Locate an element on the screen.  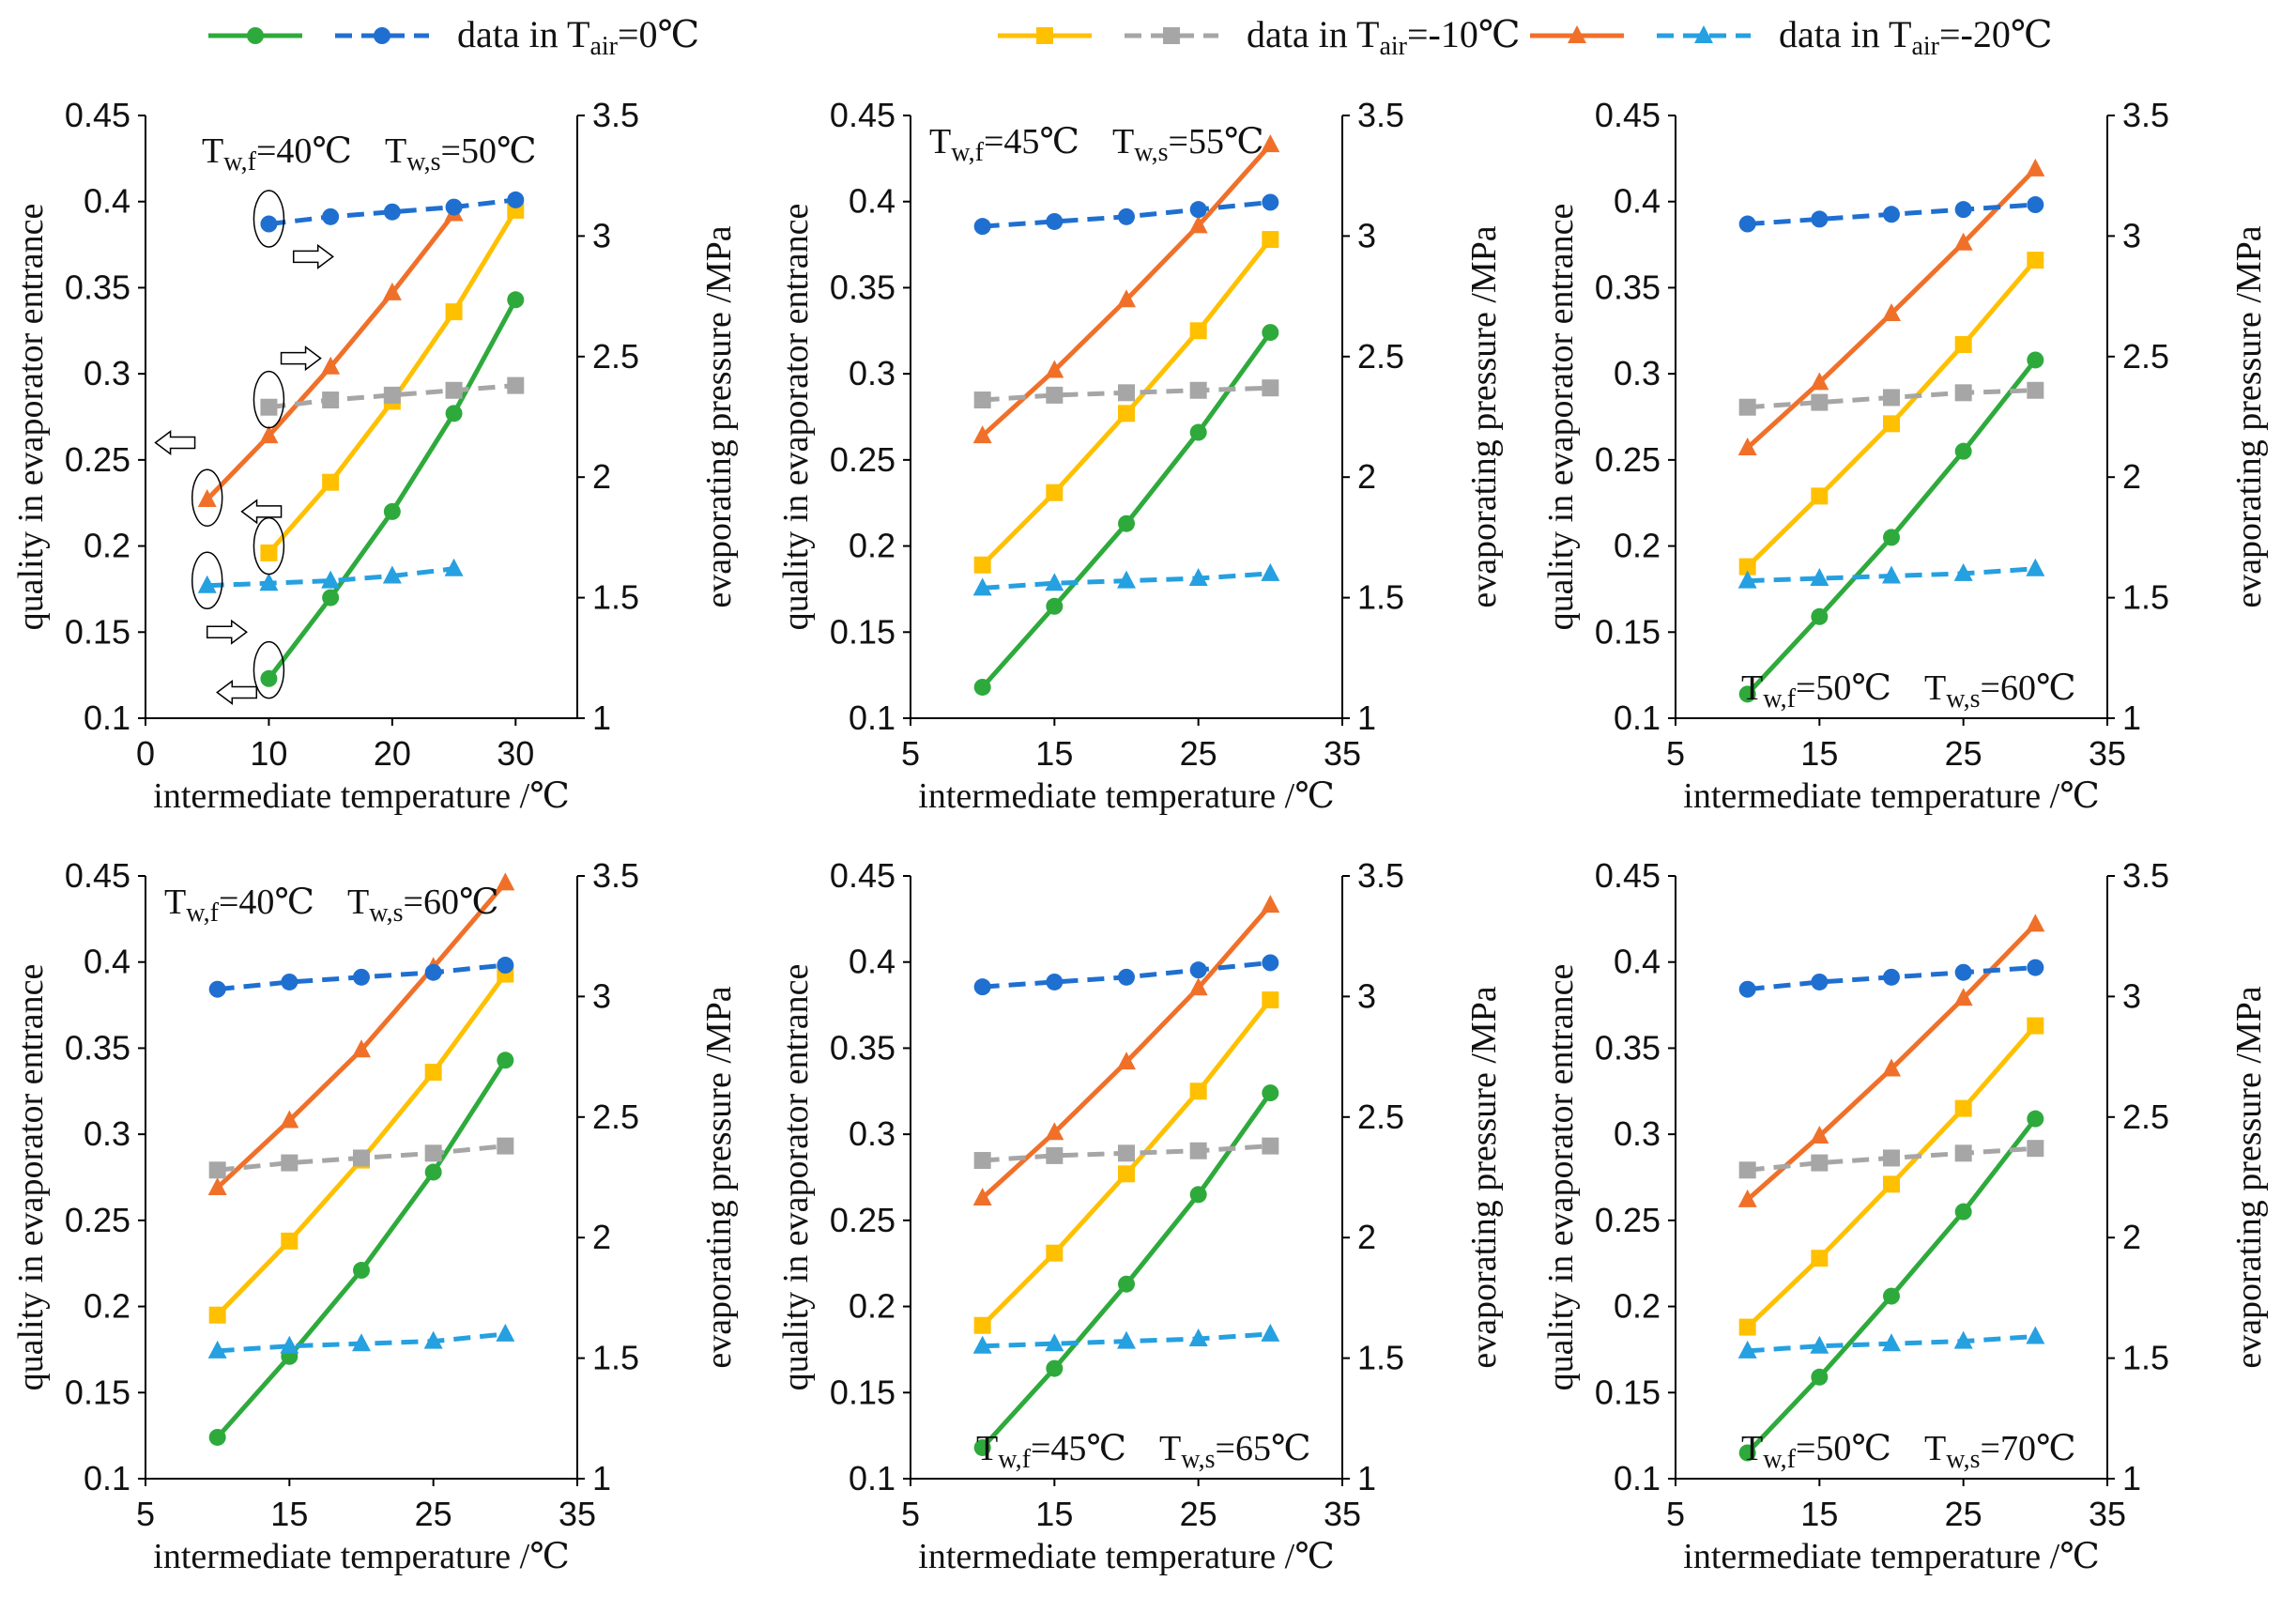
left-arrow-icon is located at coordinates (261, 512).